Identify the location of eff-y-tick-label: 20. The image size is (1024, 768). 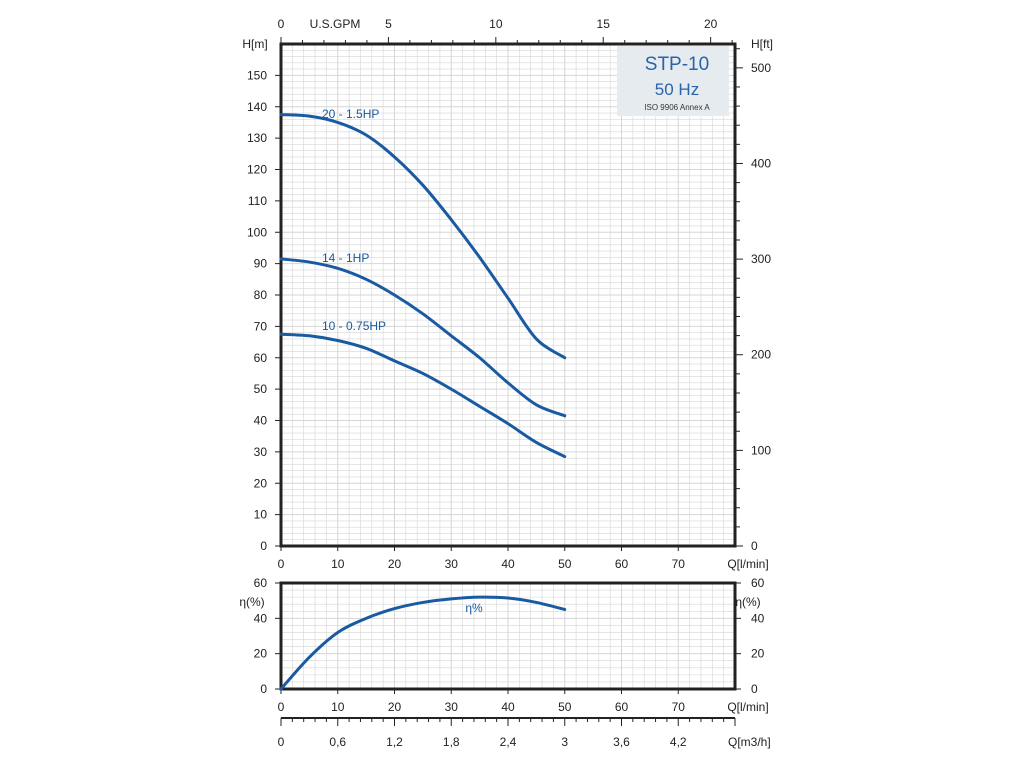
(261, 654).